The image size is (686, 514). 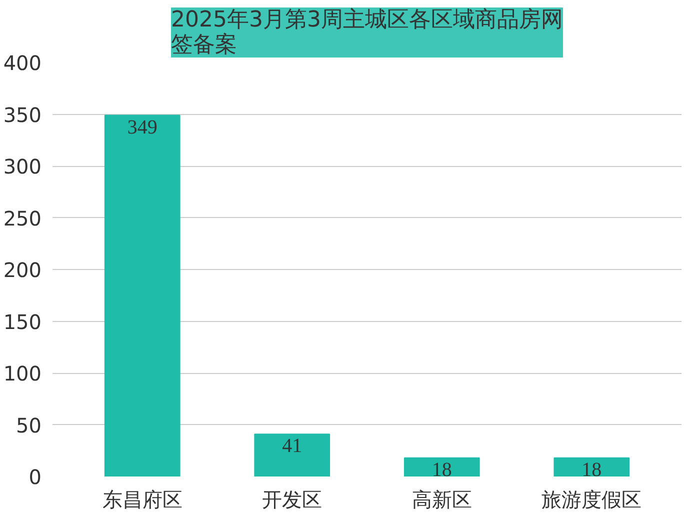 I want to click on x-tick-label: 旅游度假区, so click(x=592, y=500).